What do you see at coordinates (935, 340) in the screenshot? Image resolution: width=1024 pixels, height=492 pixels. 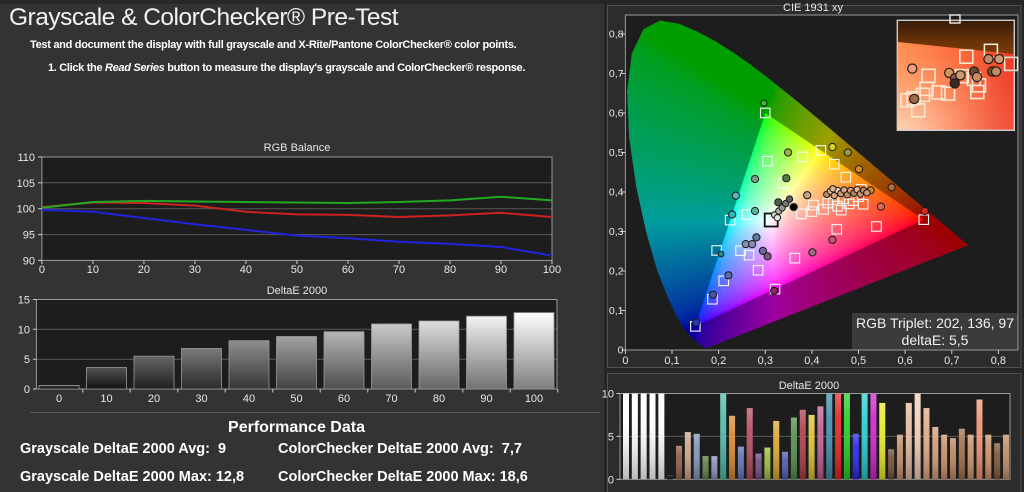 I see `svg-text: deltaE: 5,5` at bounding box center [935, 340].